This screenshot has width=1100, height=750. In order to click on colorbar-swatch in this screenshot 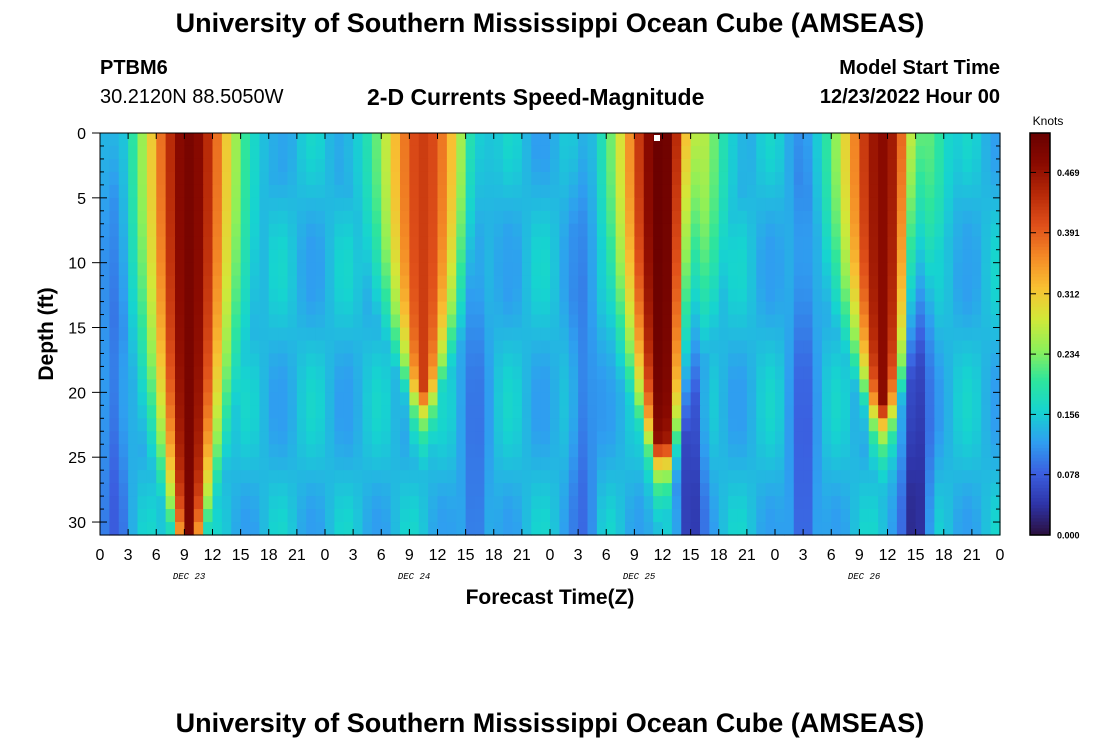, I will do `click(1040, 269)`.